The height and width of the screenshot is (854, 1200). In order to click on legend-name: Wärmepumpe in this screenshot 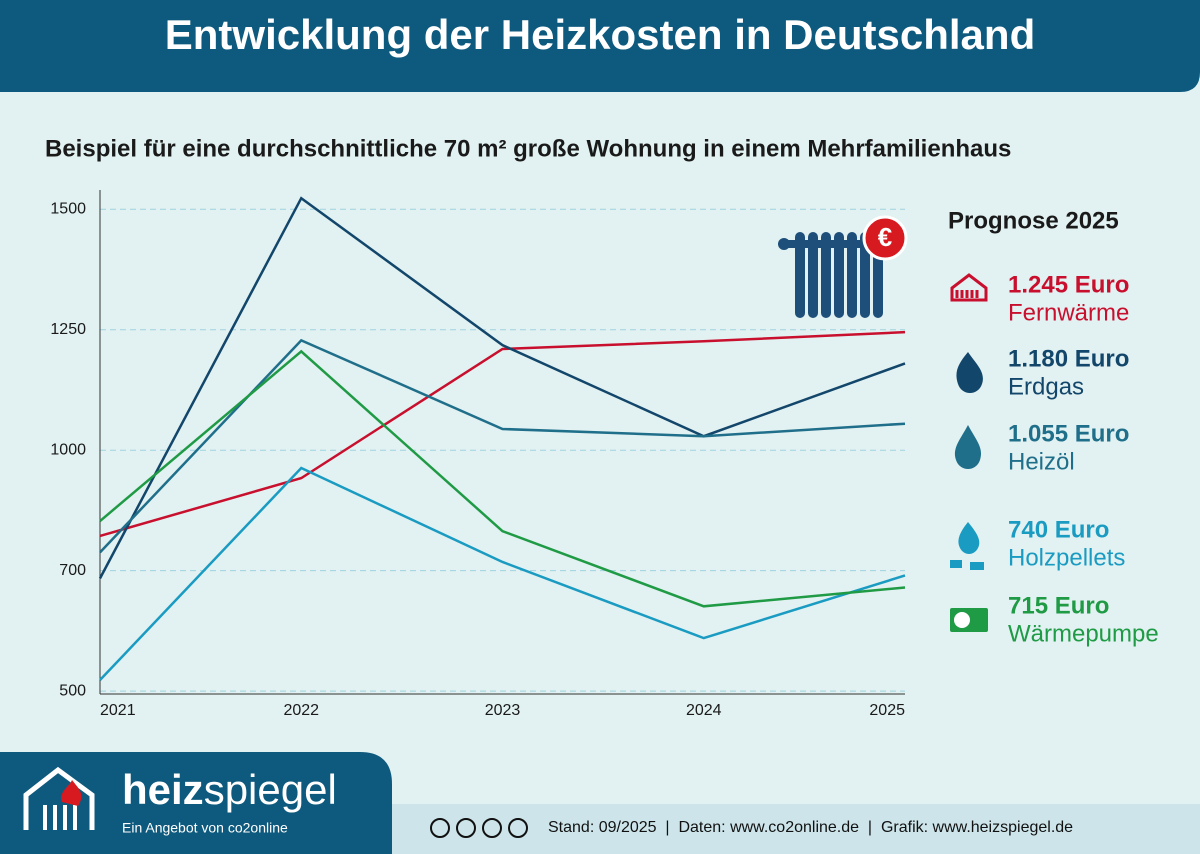, I will do `click(1083, 633)`.